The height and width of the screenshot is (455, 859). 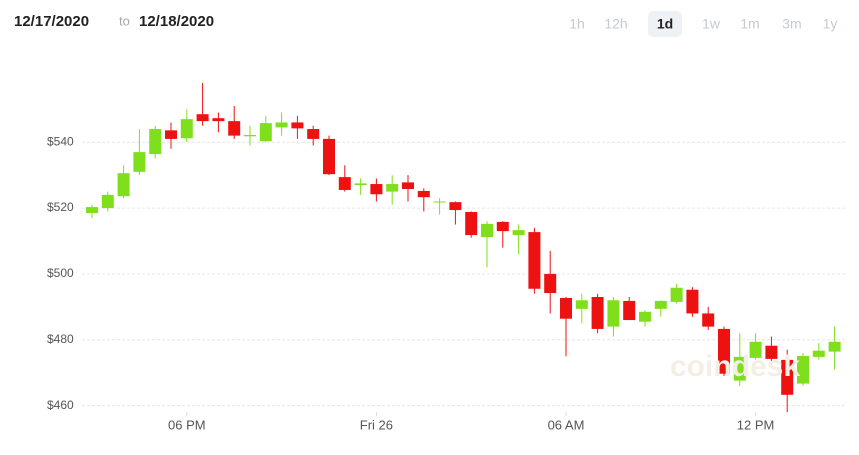 What do you see at coordinates (615, 24) in the screenshot?
I see `range-button: 12h` at bounding box center [615, 24].